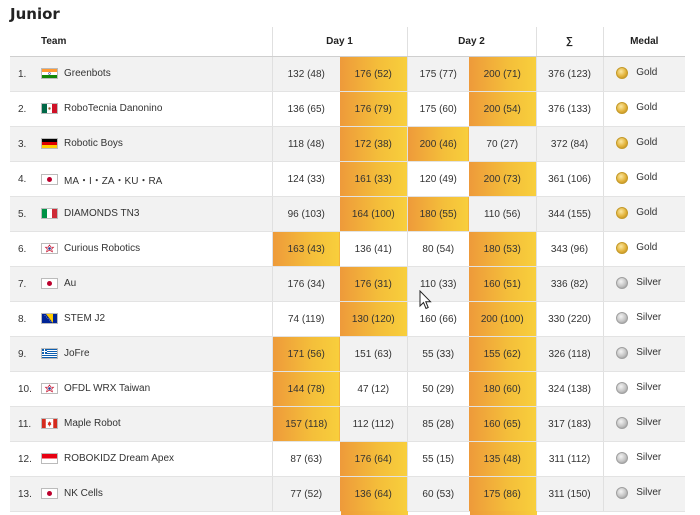  What do you see at coordinates (156, 319) in the screenshot?
I see `team-cell: STEM J2` at bounding box center [156, 319].